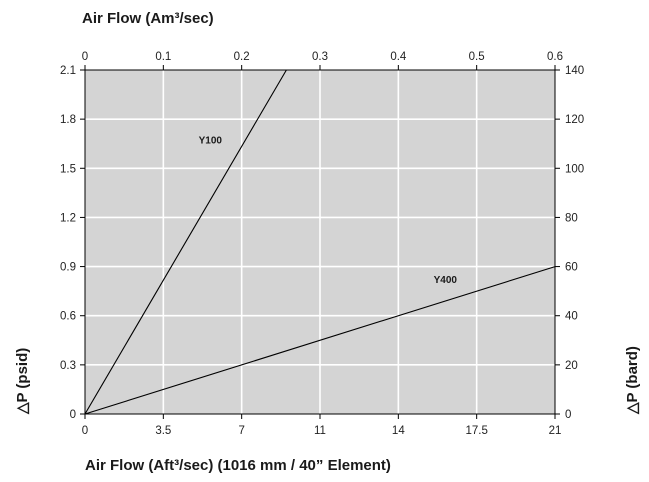 This screenshot has width=649, height=482. Describe the element at coordinates (68, 169) in the screenshot. I see `tick-label-left: 1.5` at that location.